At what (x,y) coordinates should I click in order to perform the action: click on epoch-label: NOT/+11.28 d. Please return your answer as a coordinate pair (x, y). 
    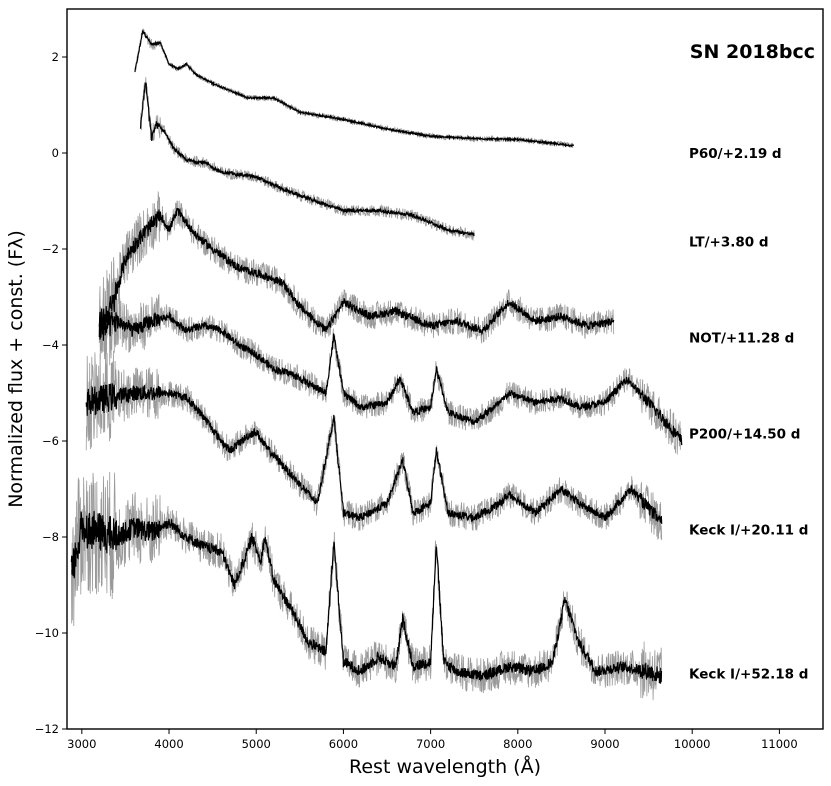
    Looking at the image, I should click on (741, 339).